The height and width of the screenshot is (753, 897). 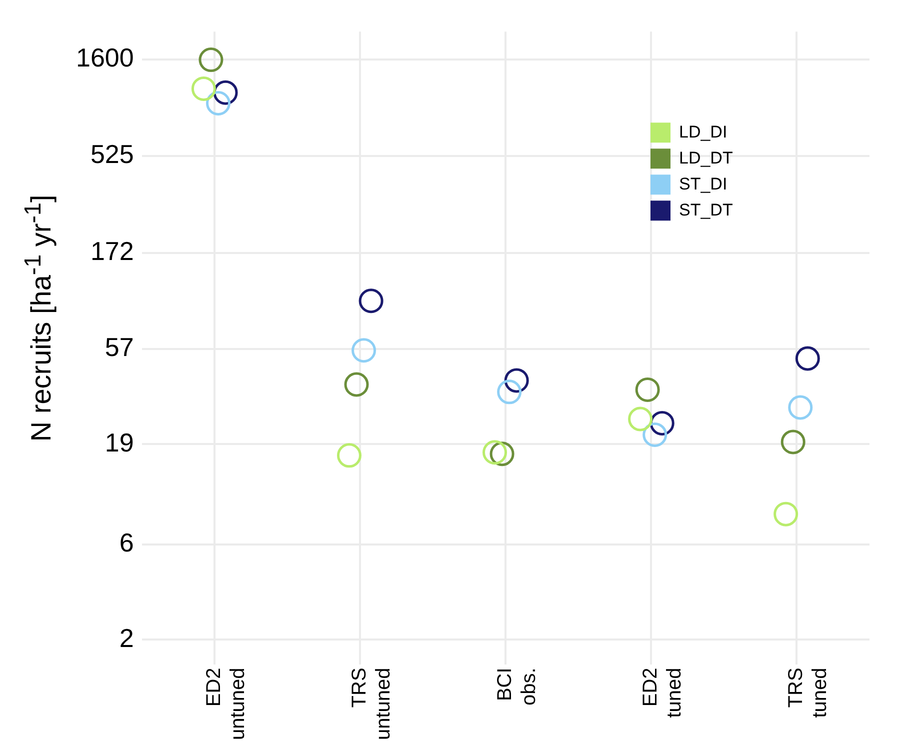 What do you see at coordinates (119, 347) in the screenshot?
I see `y-tick-label: 57` at bounding box center [119, 347].